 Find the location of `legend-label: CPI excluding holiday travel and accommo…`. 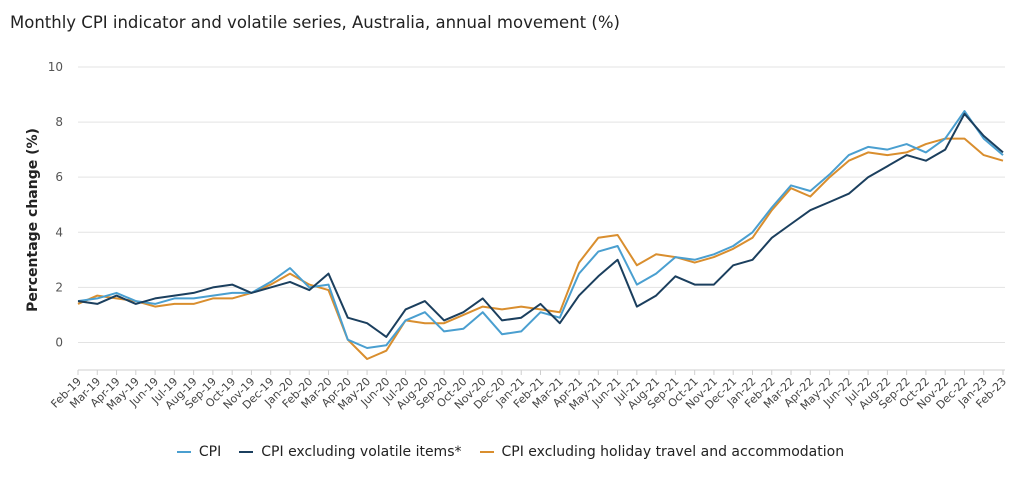

legend-label: CPI excluding holiday travel and accommo… is located at coordinates (673, 452).